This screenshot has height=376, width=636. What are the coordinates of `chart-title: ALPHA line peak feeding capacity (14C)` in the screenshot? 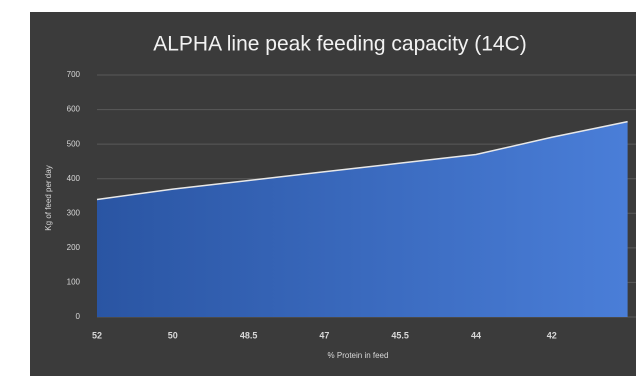 It's located at (340, 44).